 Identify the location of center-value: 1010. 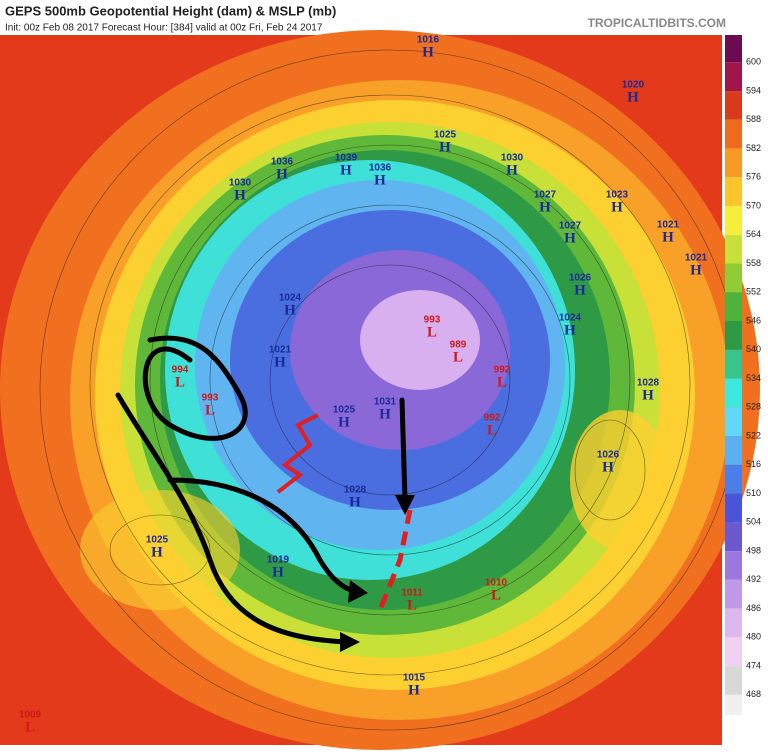
(496, 583).